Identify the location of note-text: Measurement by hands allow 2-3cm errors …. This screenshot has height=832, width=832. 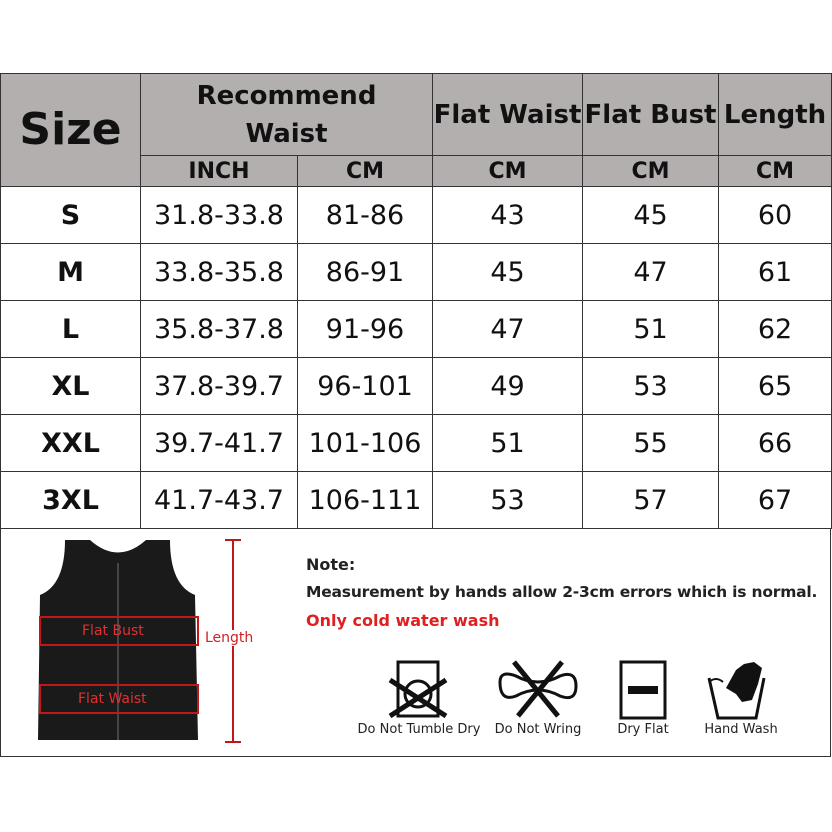
(562, 592).